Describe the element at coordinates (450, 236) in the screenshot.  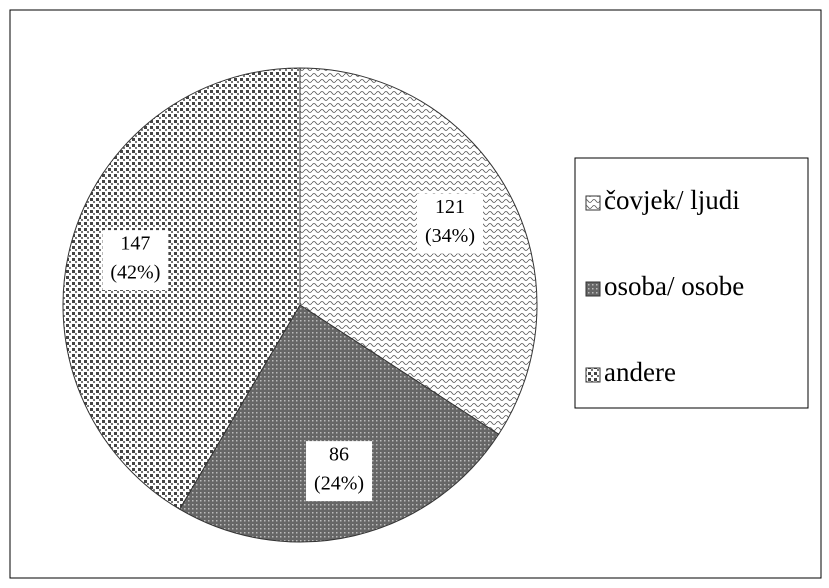
I see `data-label-percent: (34%)` at that location.